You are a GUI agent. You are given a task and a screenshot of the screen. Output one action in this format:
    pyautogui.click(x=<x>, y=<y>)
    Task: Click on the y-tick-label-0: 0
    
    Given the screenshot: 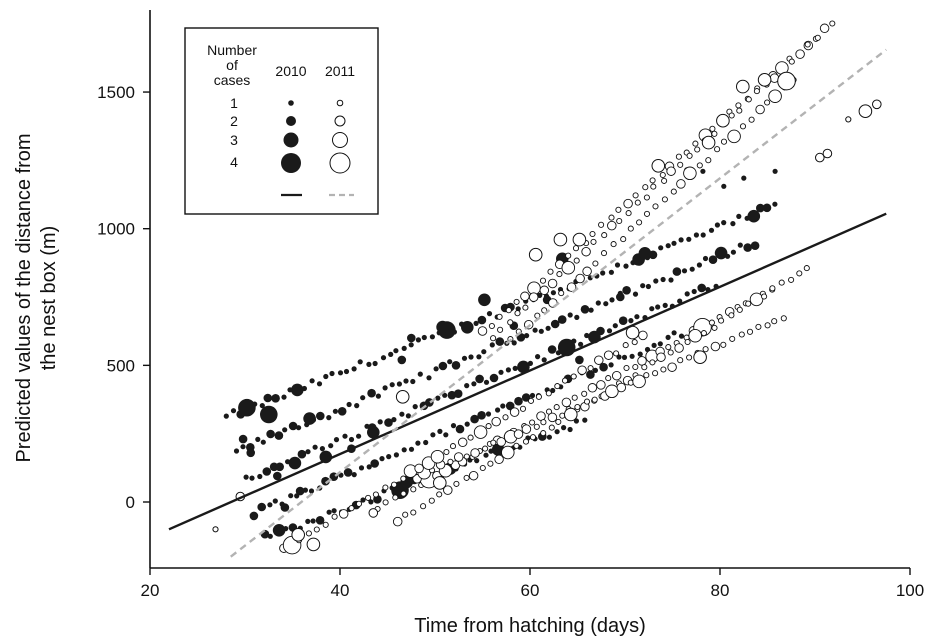 What is the action you would take?
    pyautogui.click(x=130, y=502)
    